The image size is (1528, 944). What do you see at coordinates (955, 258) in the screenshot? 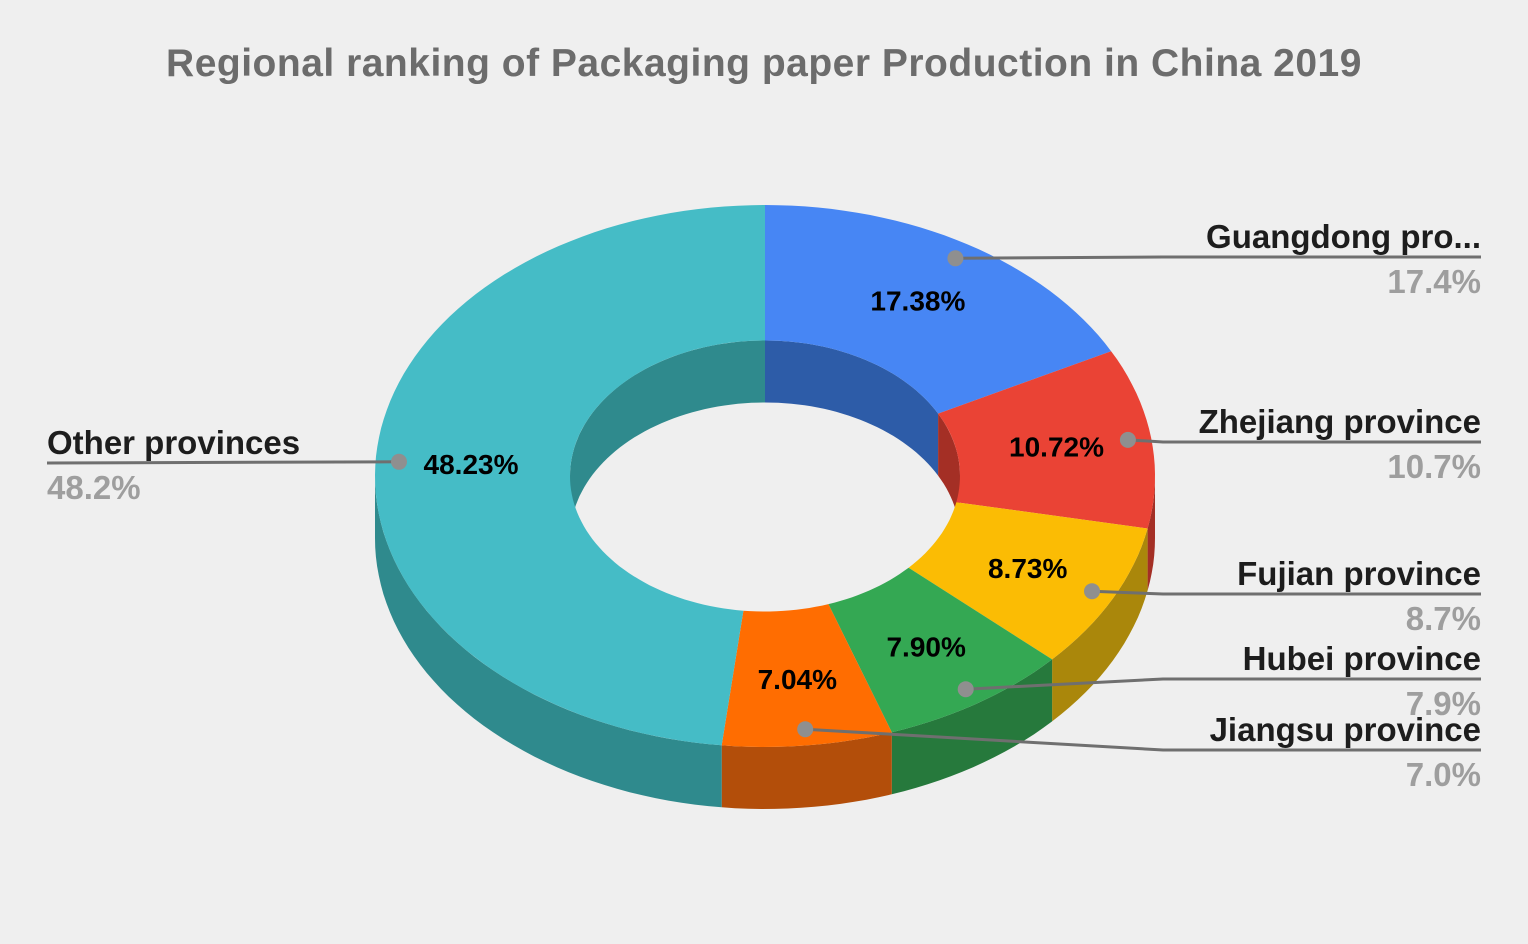
I see `leader-dot-guangdong-province` at bounding box center [955, 258].